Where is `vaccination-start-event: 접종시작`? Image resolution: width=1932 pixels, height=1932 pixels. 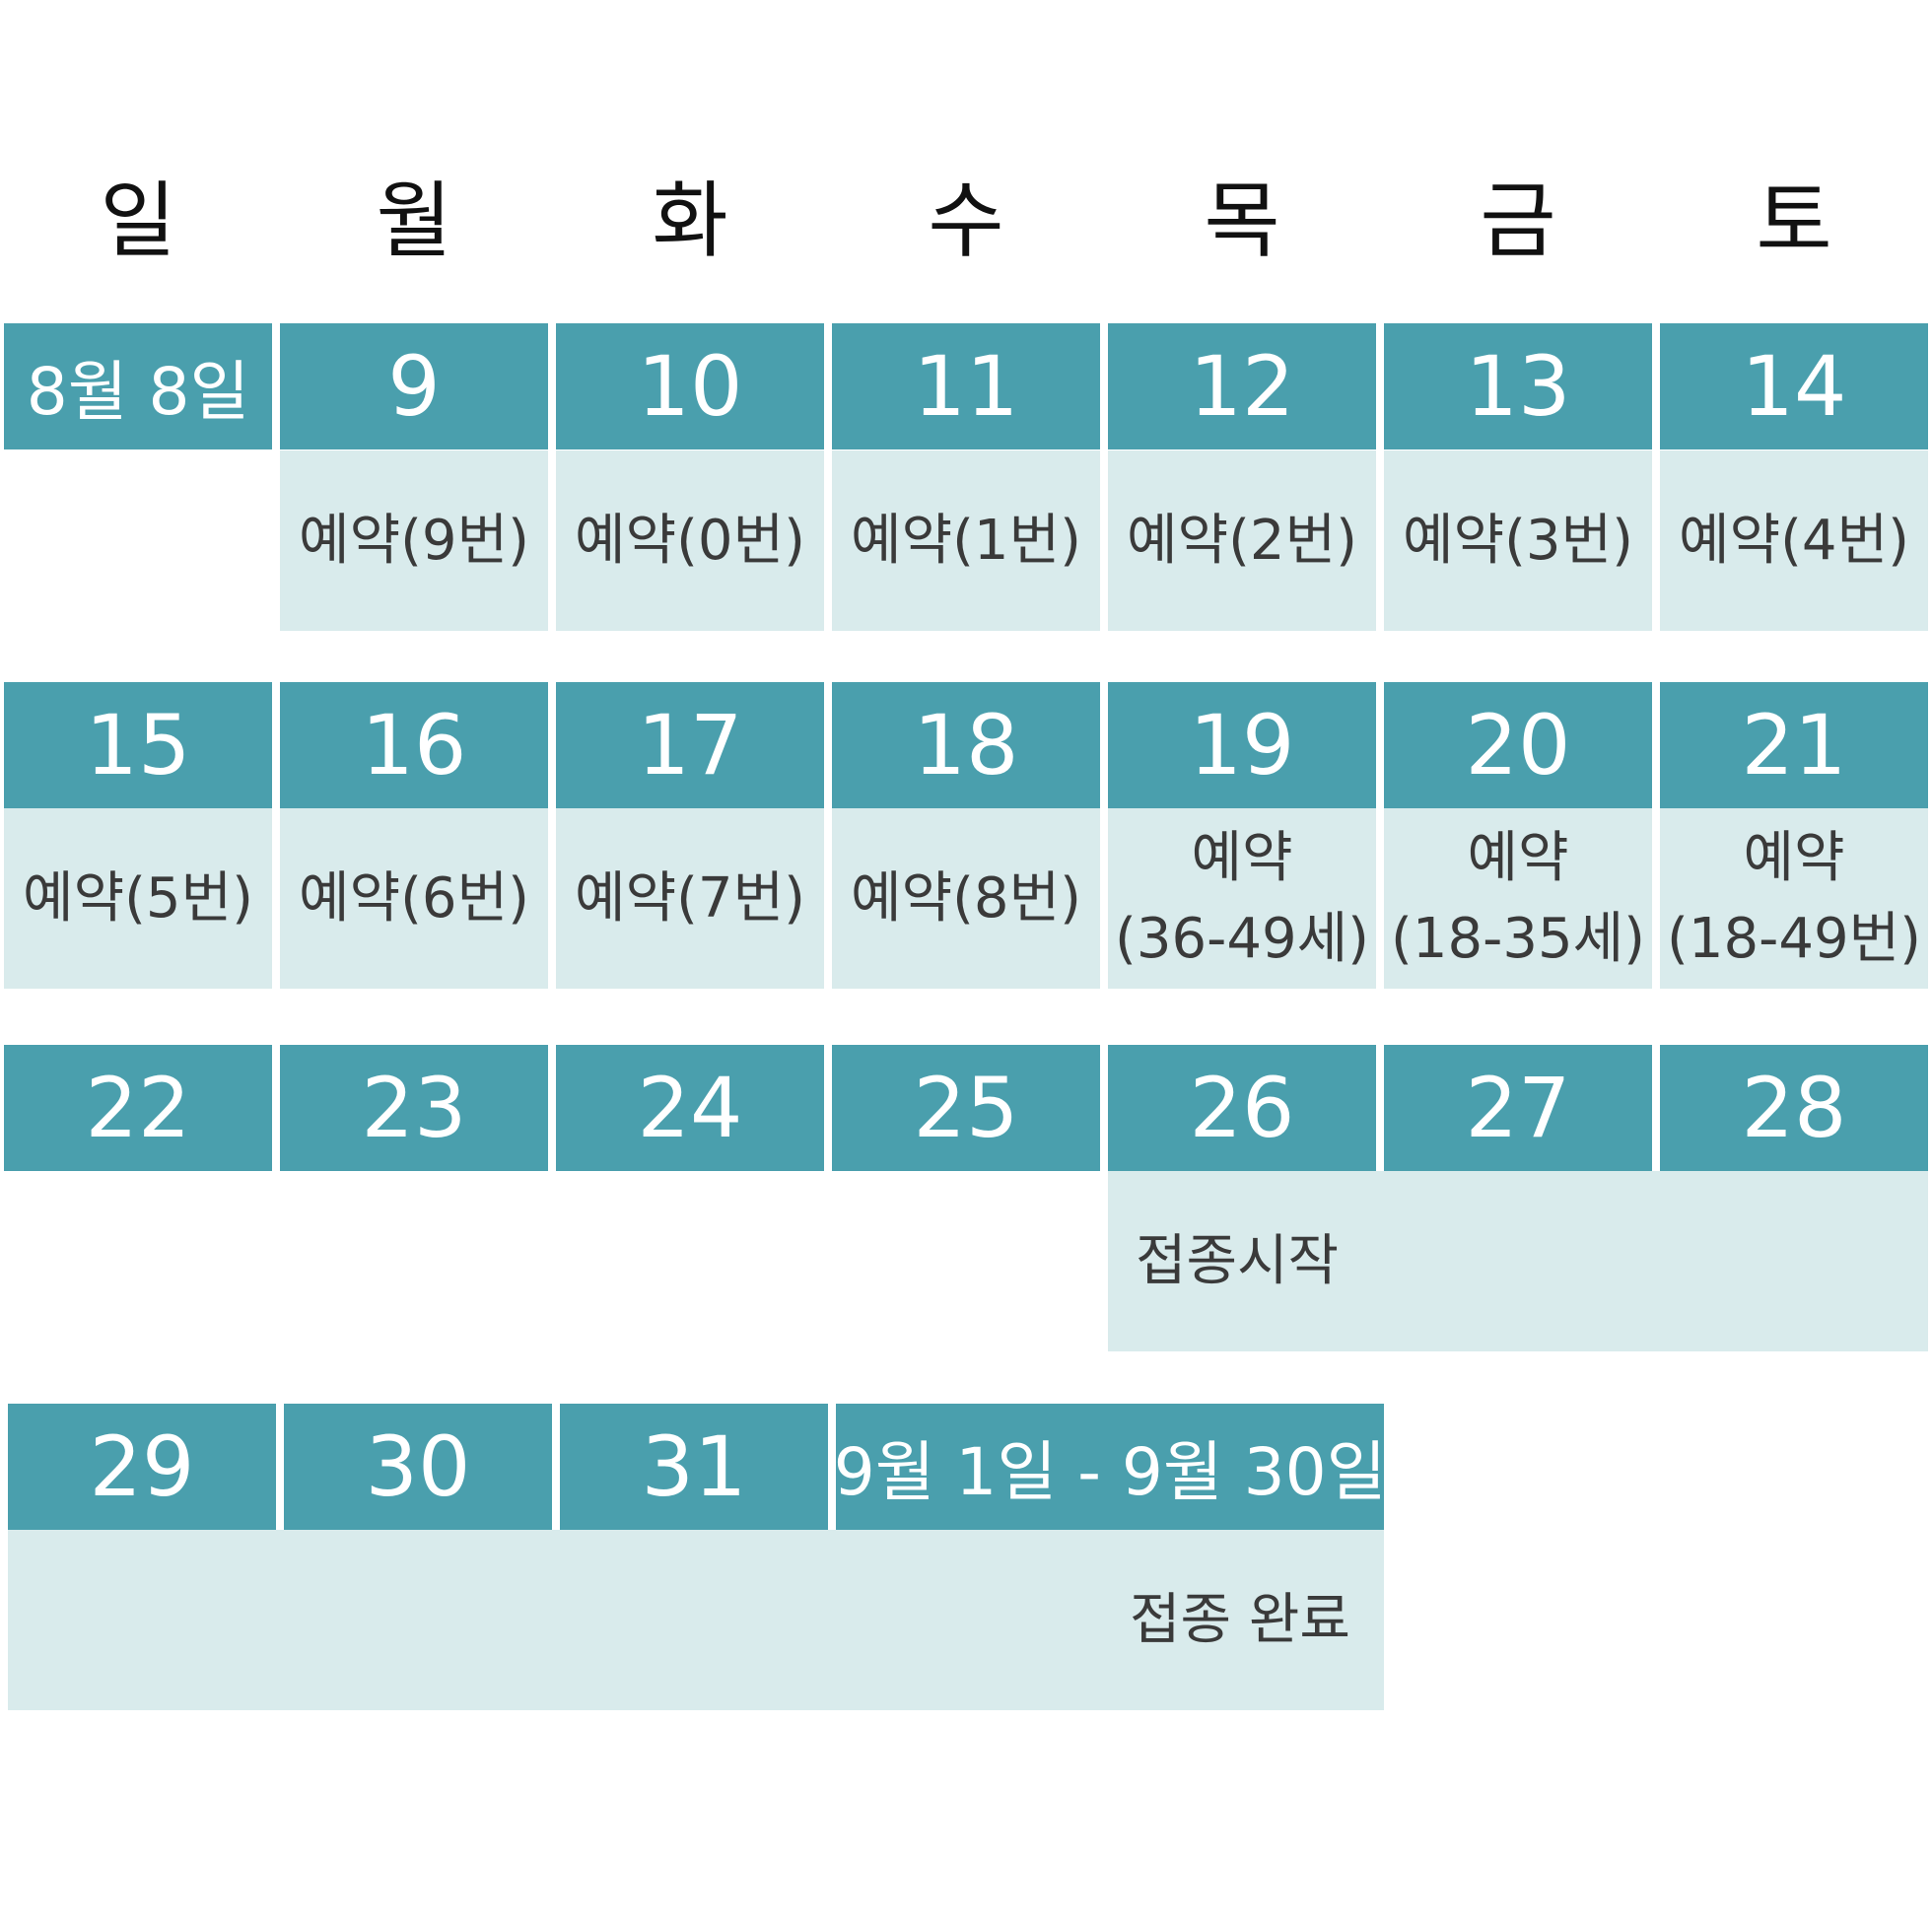
vaccination-start-event: 접종시작 is located at coordinates (1518, 1261).